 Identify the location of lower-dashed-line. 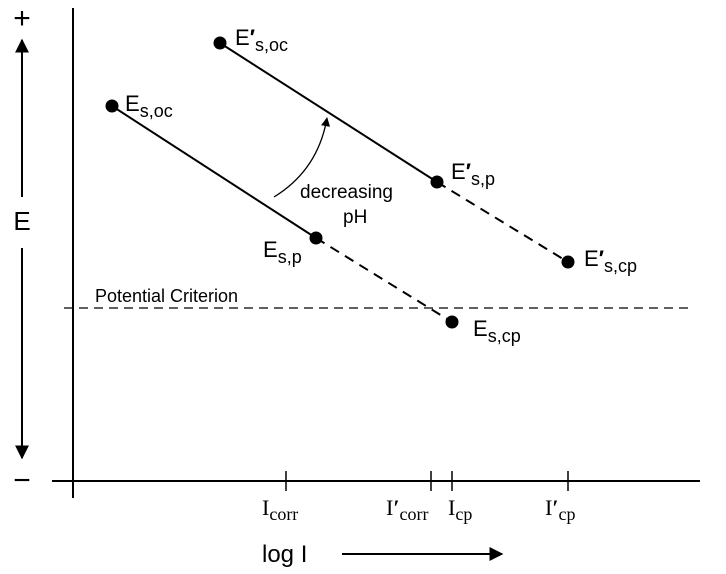
(384, 280).